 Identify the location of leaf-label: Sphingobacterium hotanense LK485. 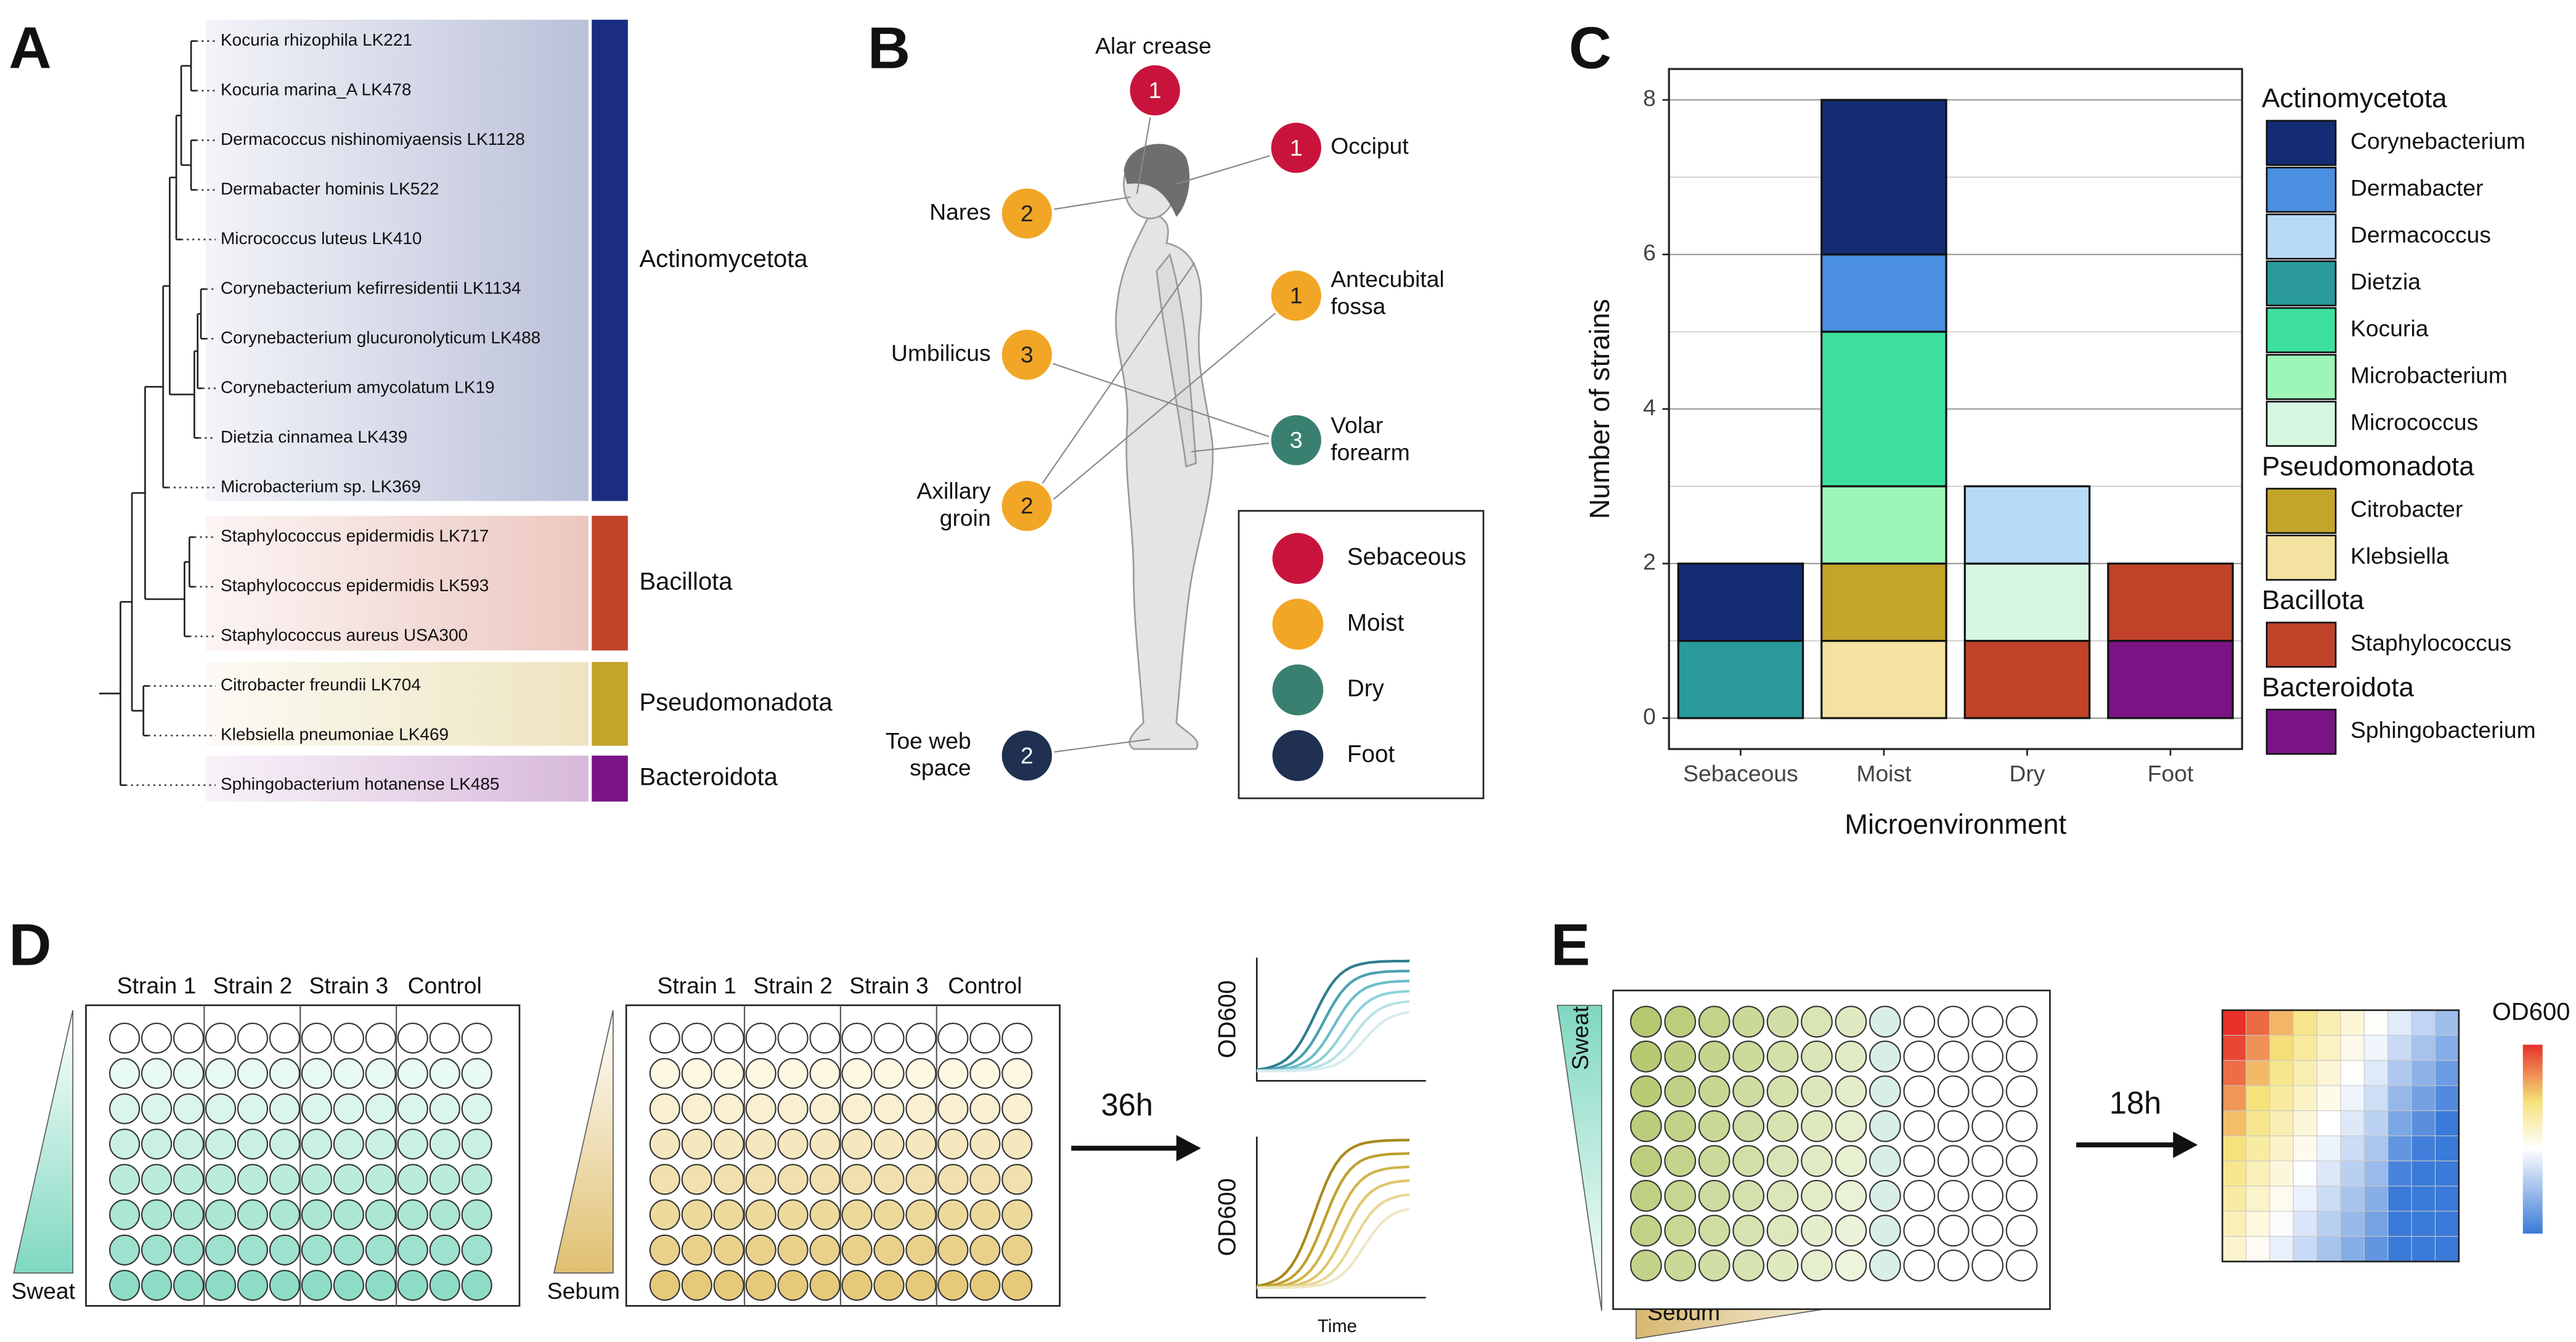
(360, 783).